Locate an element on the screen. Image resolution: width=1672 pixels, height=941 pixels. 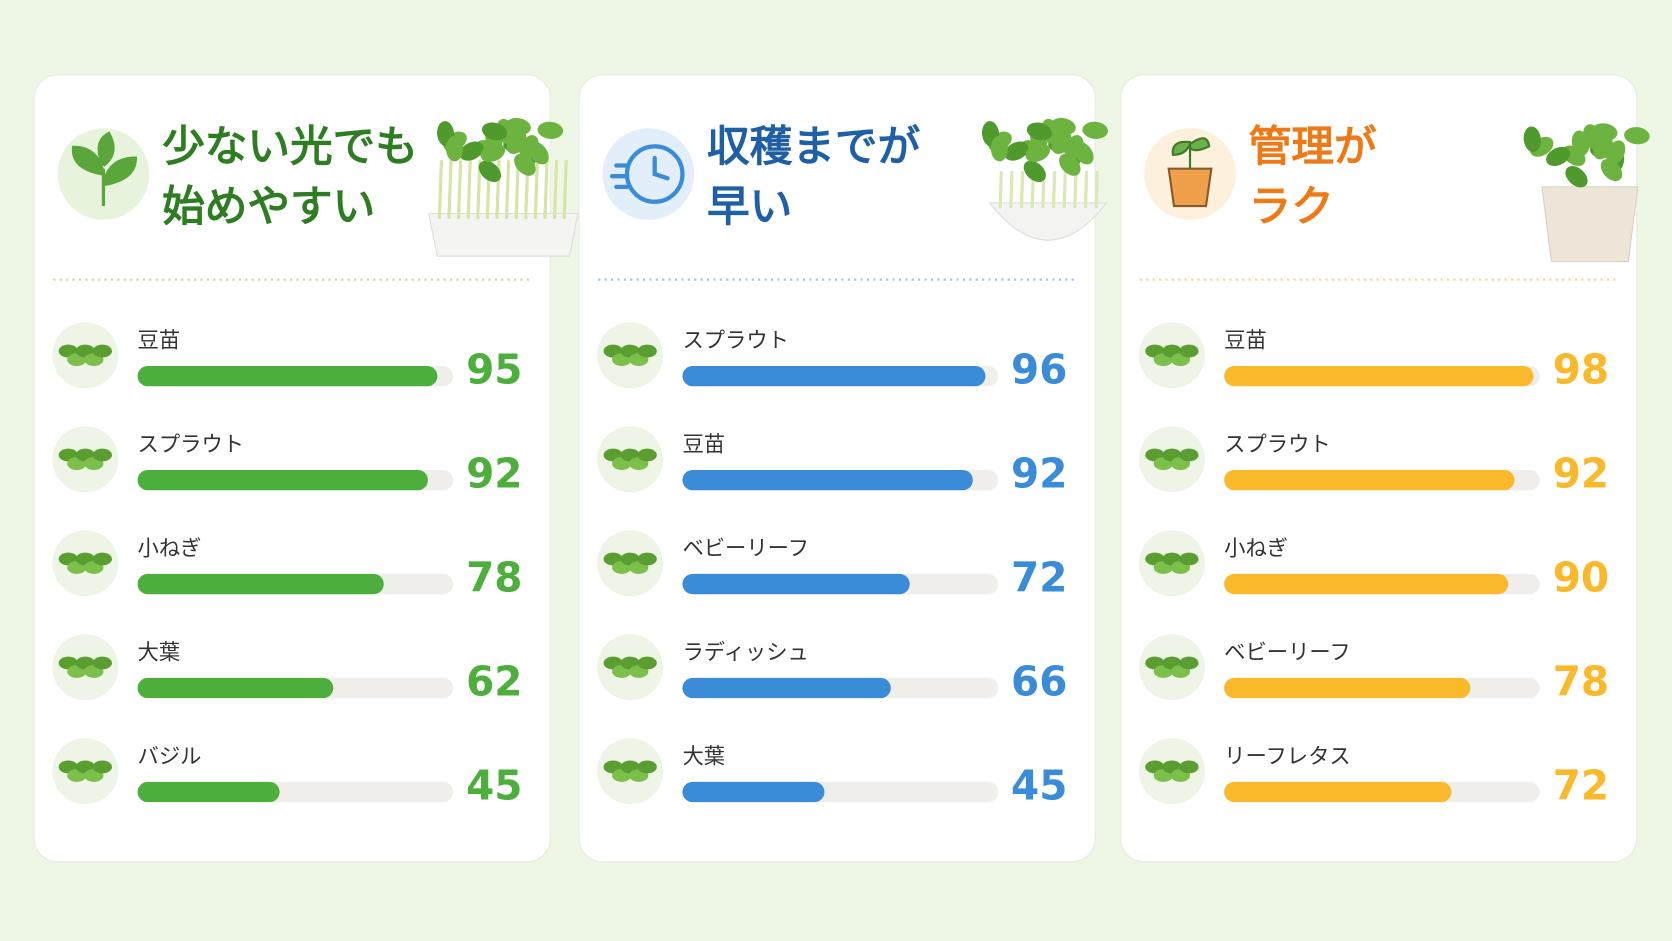
category-label: リーフレタス is located at coordinates (1287, 756).